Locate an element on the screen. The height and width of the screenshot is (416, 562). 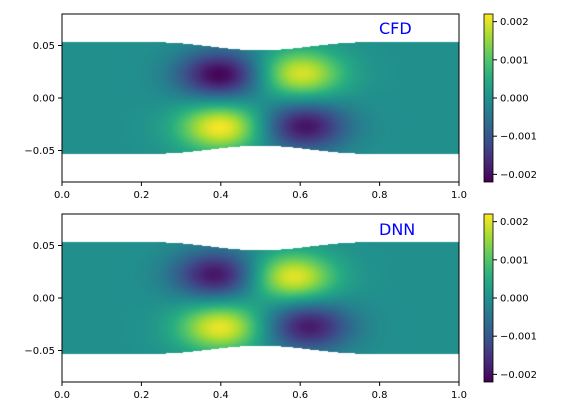
y-ticks-cfd: 0.05 0.00 −0.05 is located at coordinates (43, 99).